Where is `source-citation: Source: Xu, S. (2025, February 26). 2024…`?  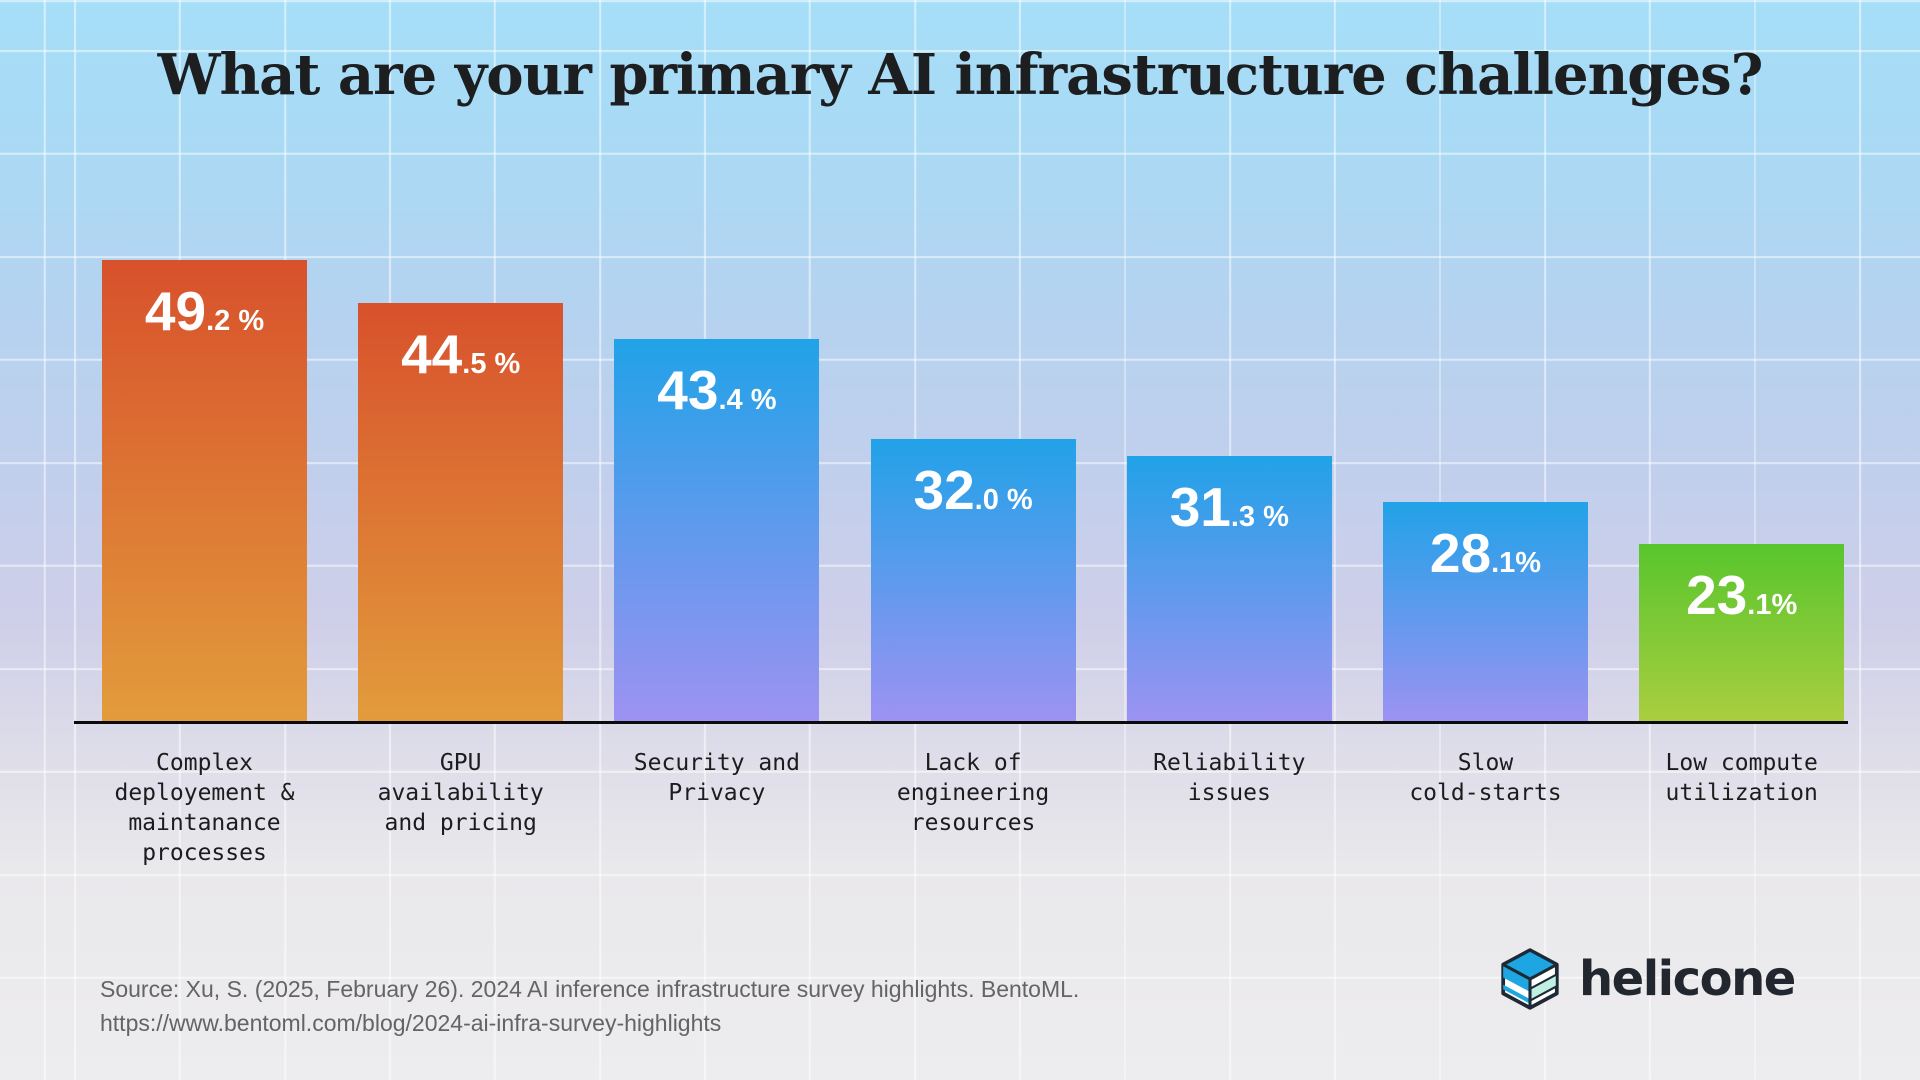
source-citation: Source: Xu, S. (2025, February 26). 2024… is located at coordinates (589, 1006).